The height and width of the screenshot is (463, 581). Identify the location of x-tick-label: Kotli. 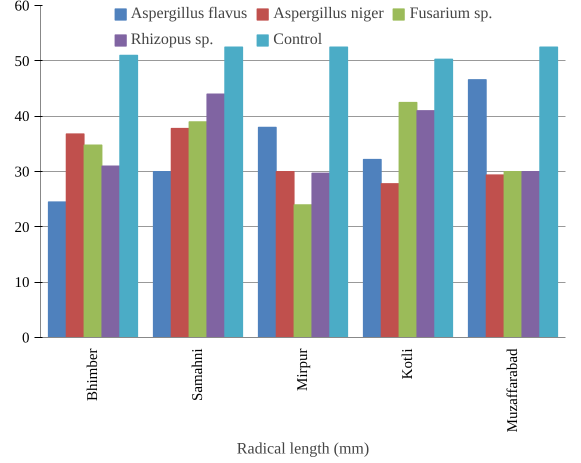
(408, 364).